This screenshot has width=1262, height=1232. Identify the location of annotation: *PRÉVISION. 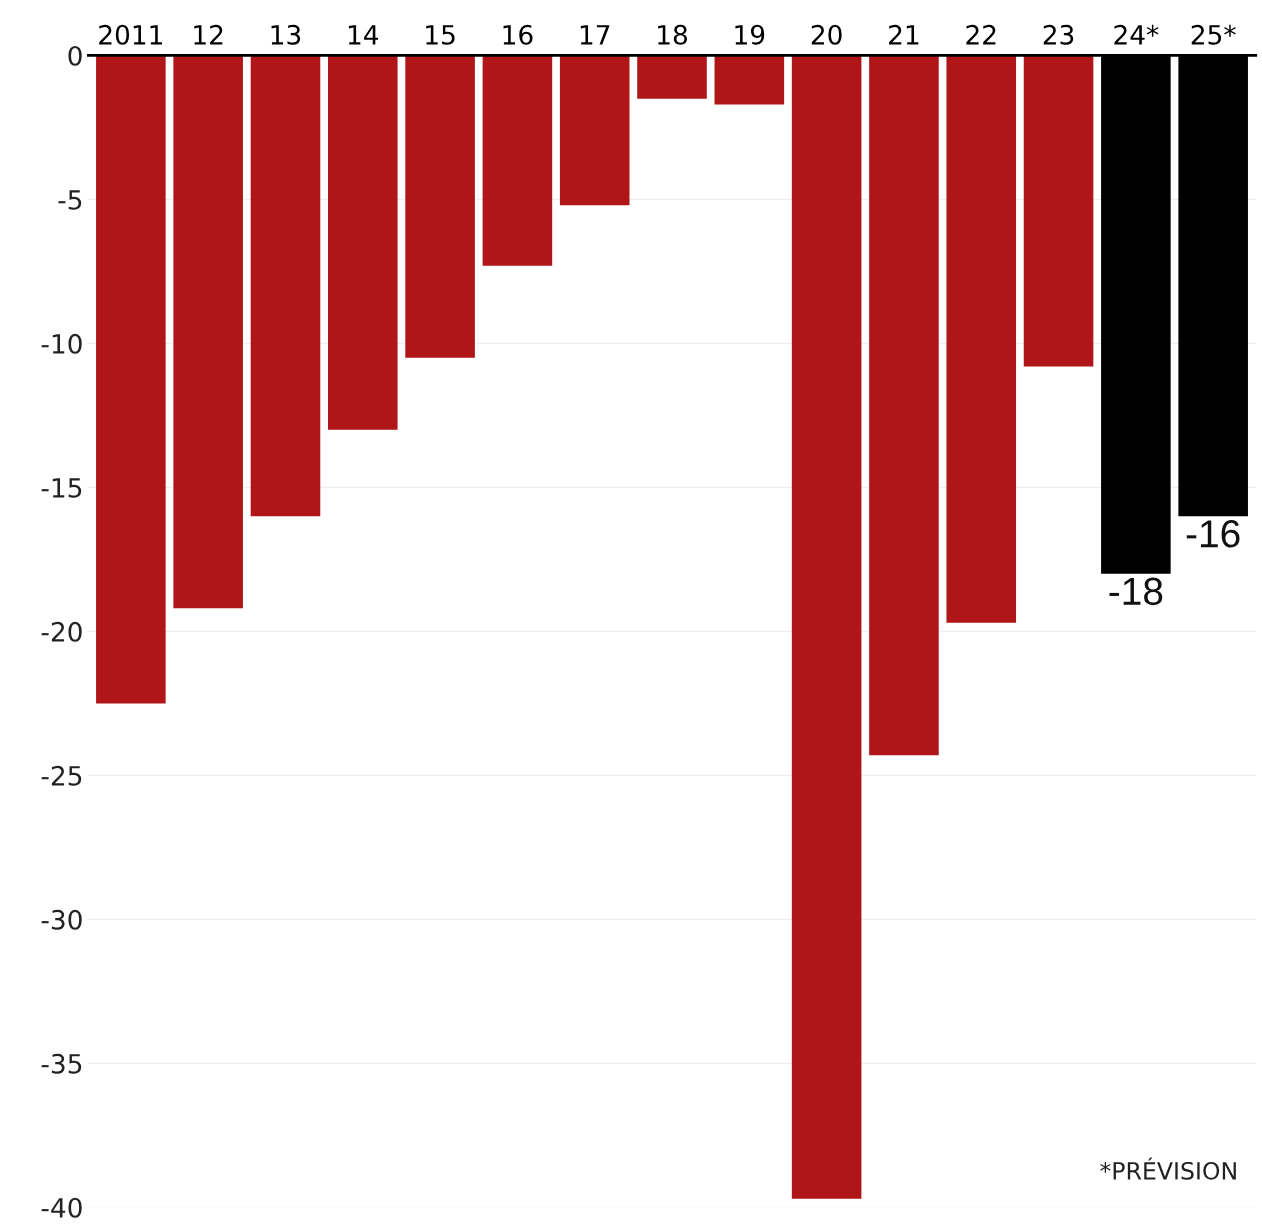
(1168, 1168).